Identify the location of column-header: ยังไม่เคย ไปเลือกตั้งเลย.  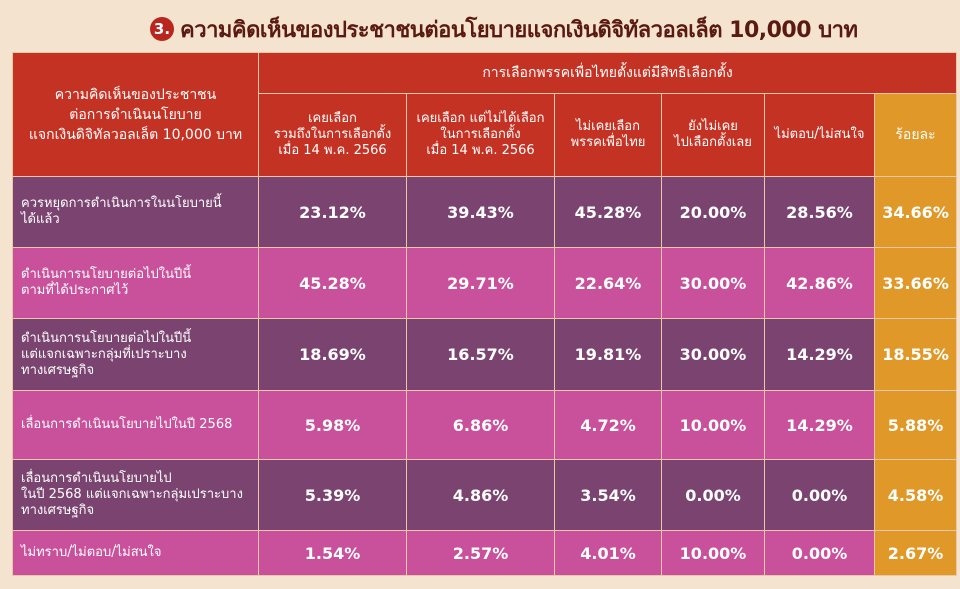
(713, 135).